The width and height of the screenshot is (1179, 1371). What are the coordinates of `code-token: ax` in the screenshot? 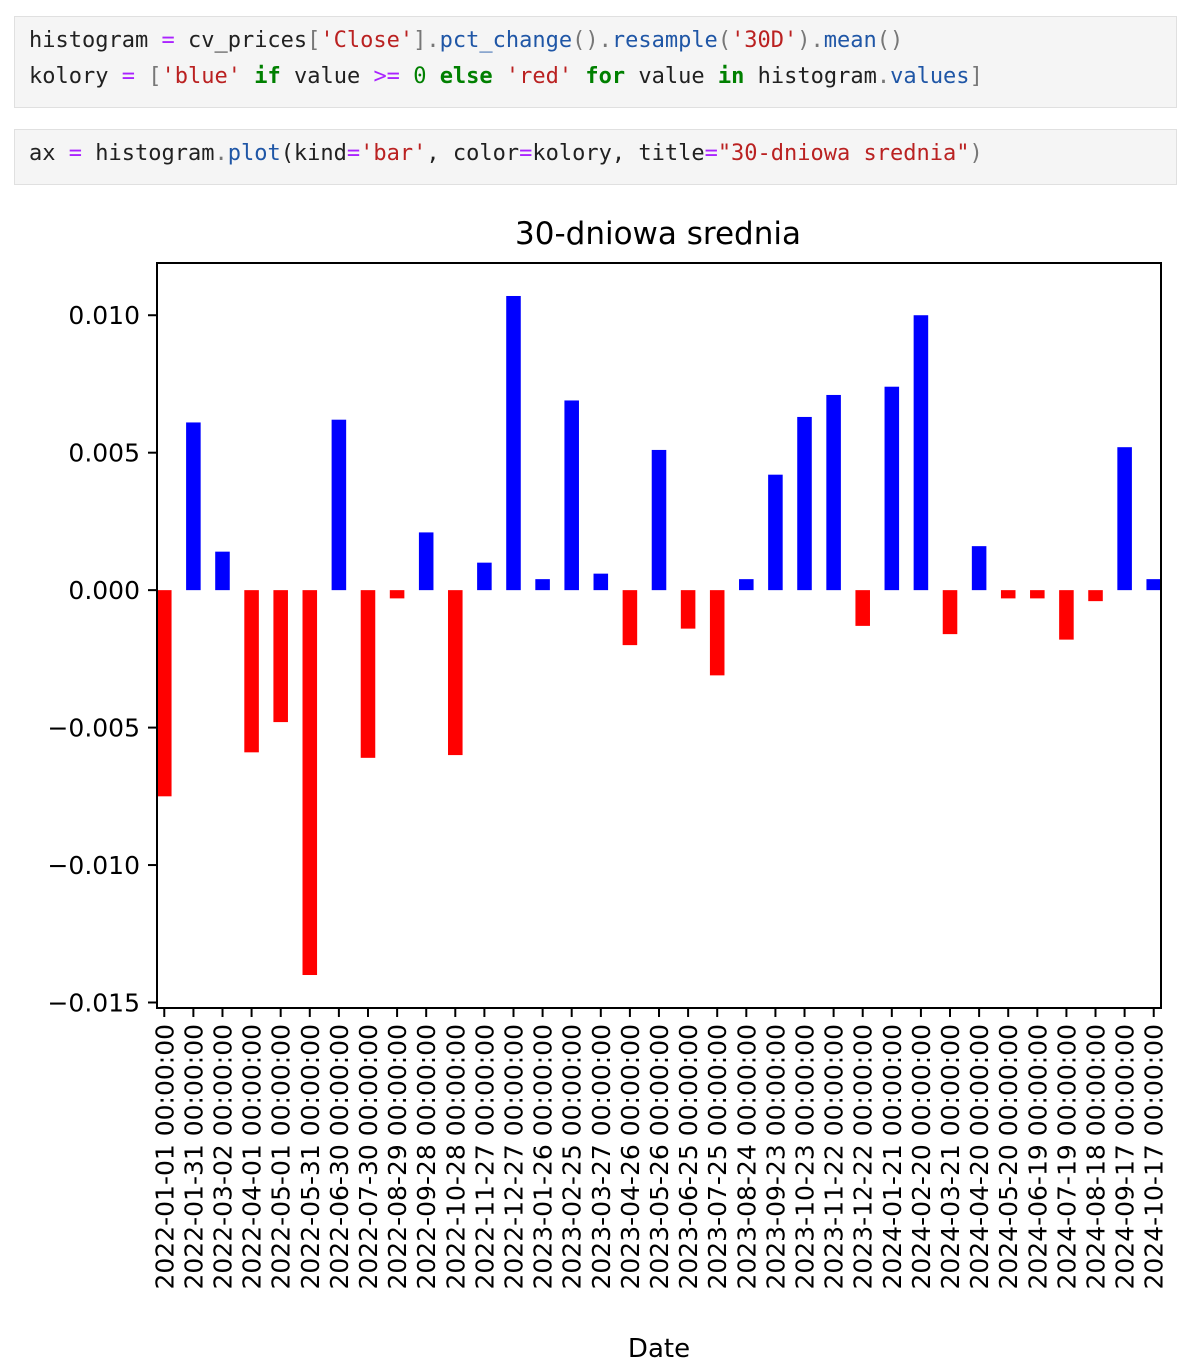 It's located at (42, 153).